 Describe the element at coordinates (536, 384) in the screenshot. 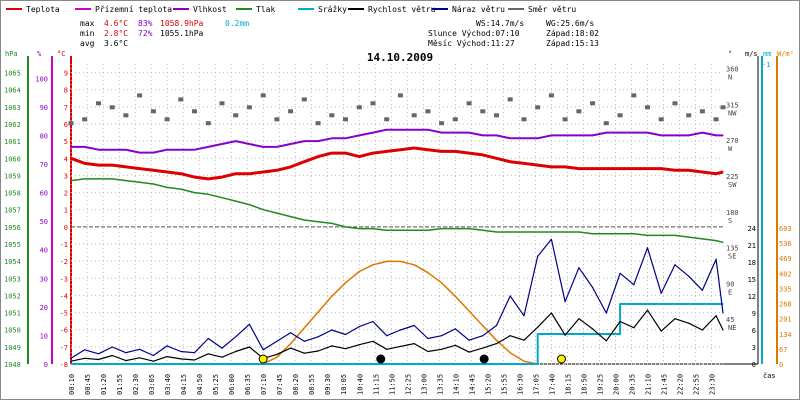

I see `x-tick-label: 17:05` at that location.